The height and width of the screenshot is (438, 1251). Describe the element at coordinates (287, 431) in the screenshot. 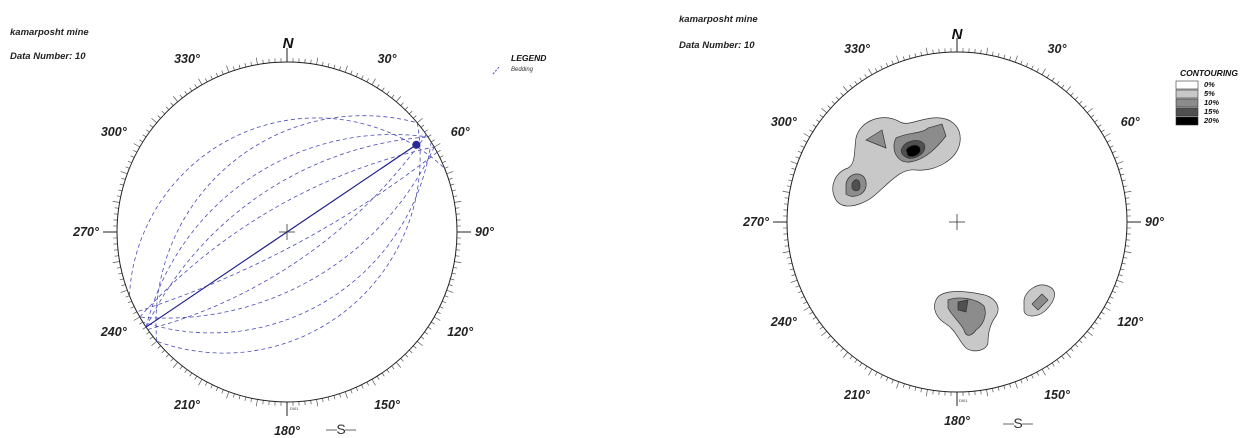

I see `degree-label-180: 180°` at that location.